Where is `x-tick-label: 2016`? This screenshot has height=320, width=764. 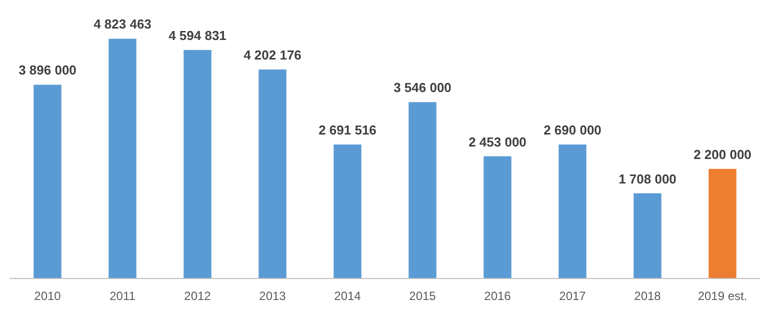
x-tick-label: 2016 is located at coordinates (498, 296).